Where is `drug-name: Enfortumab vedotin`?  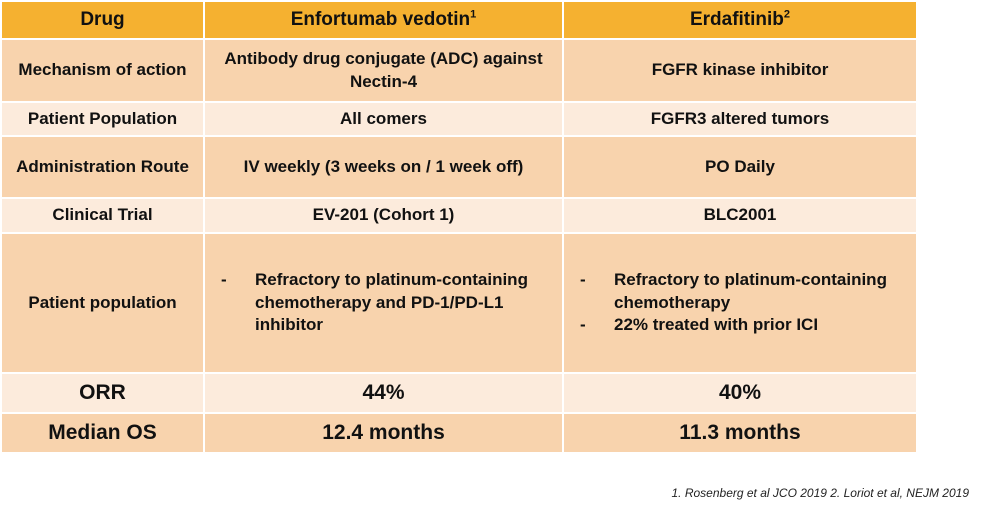 drug-name: Enfortumab vedotin is located at coordinates (380, 20).